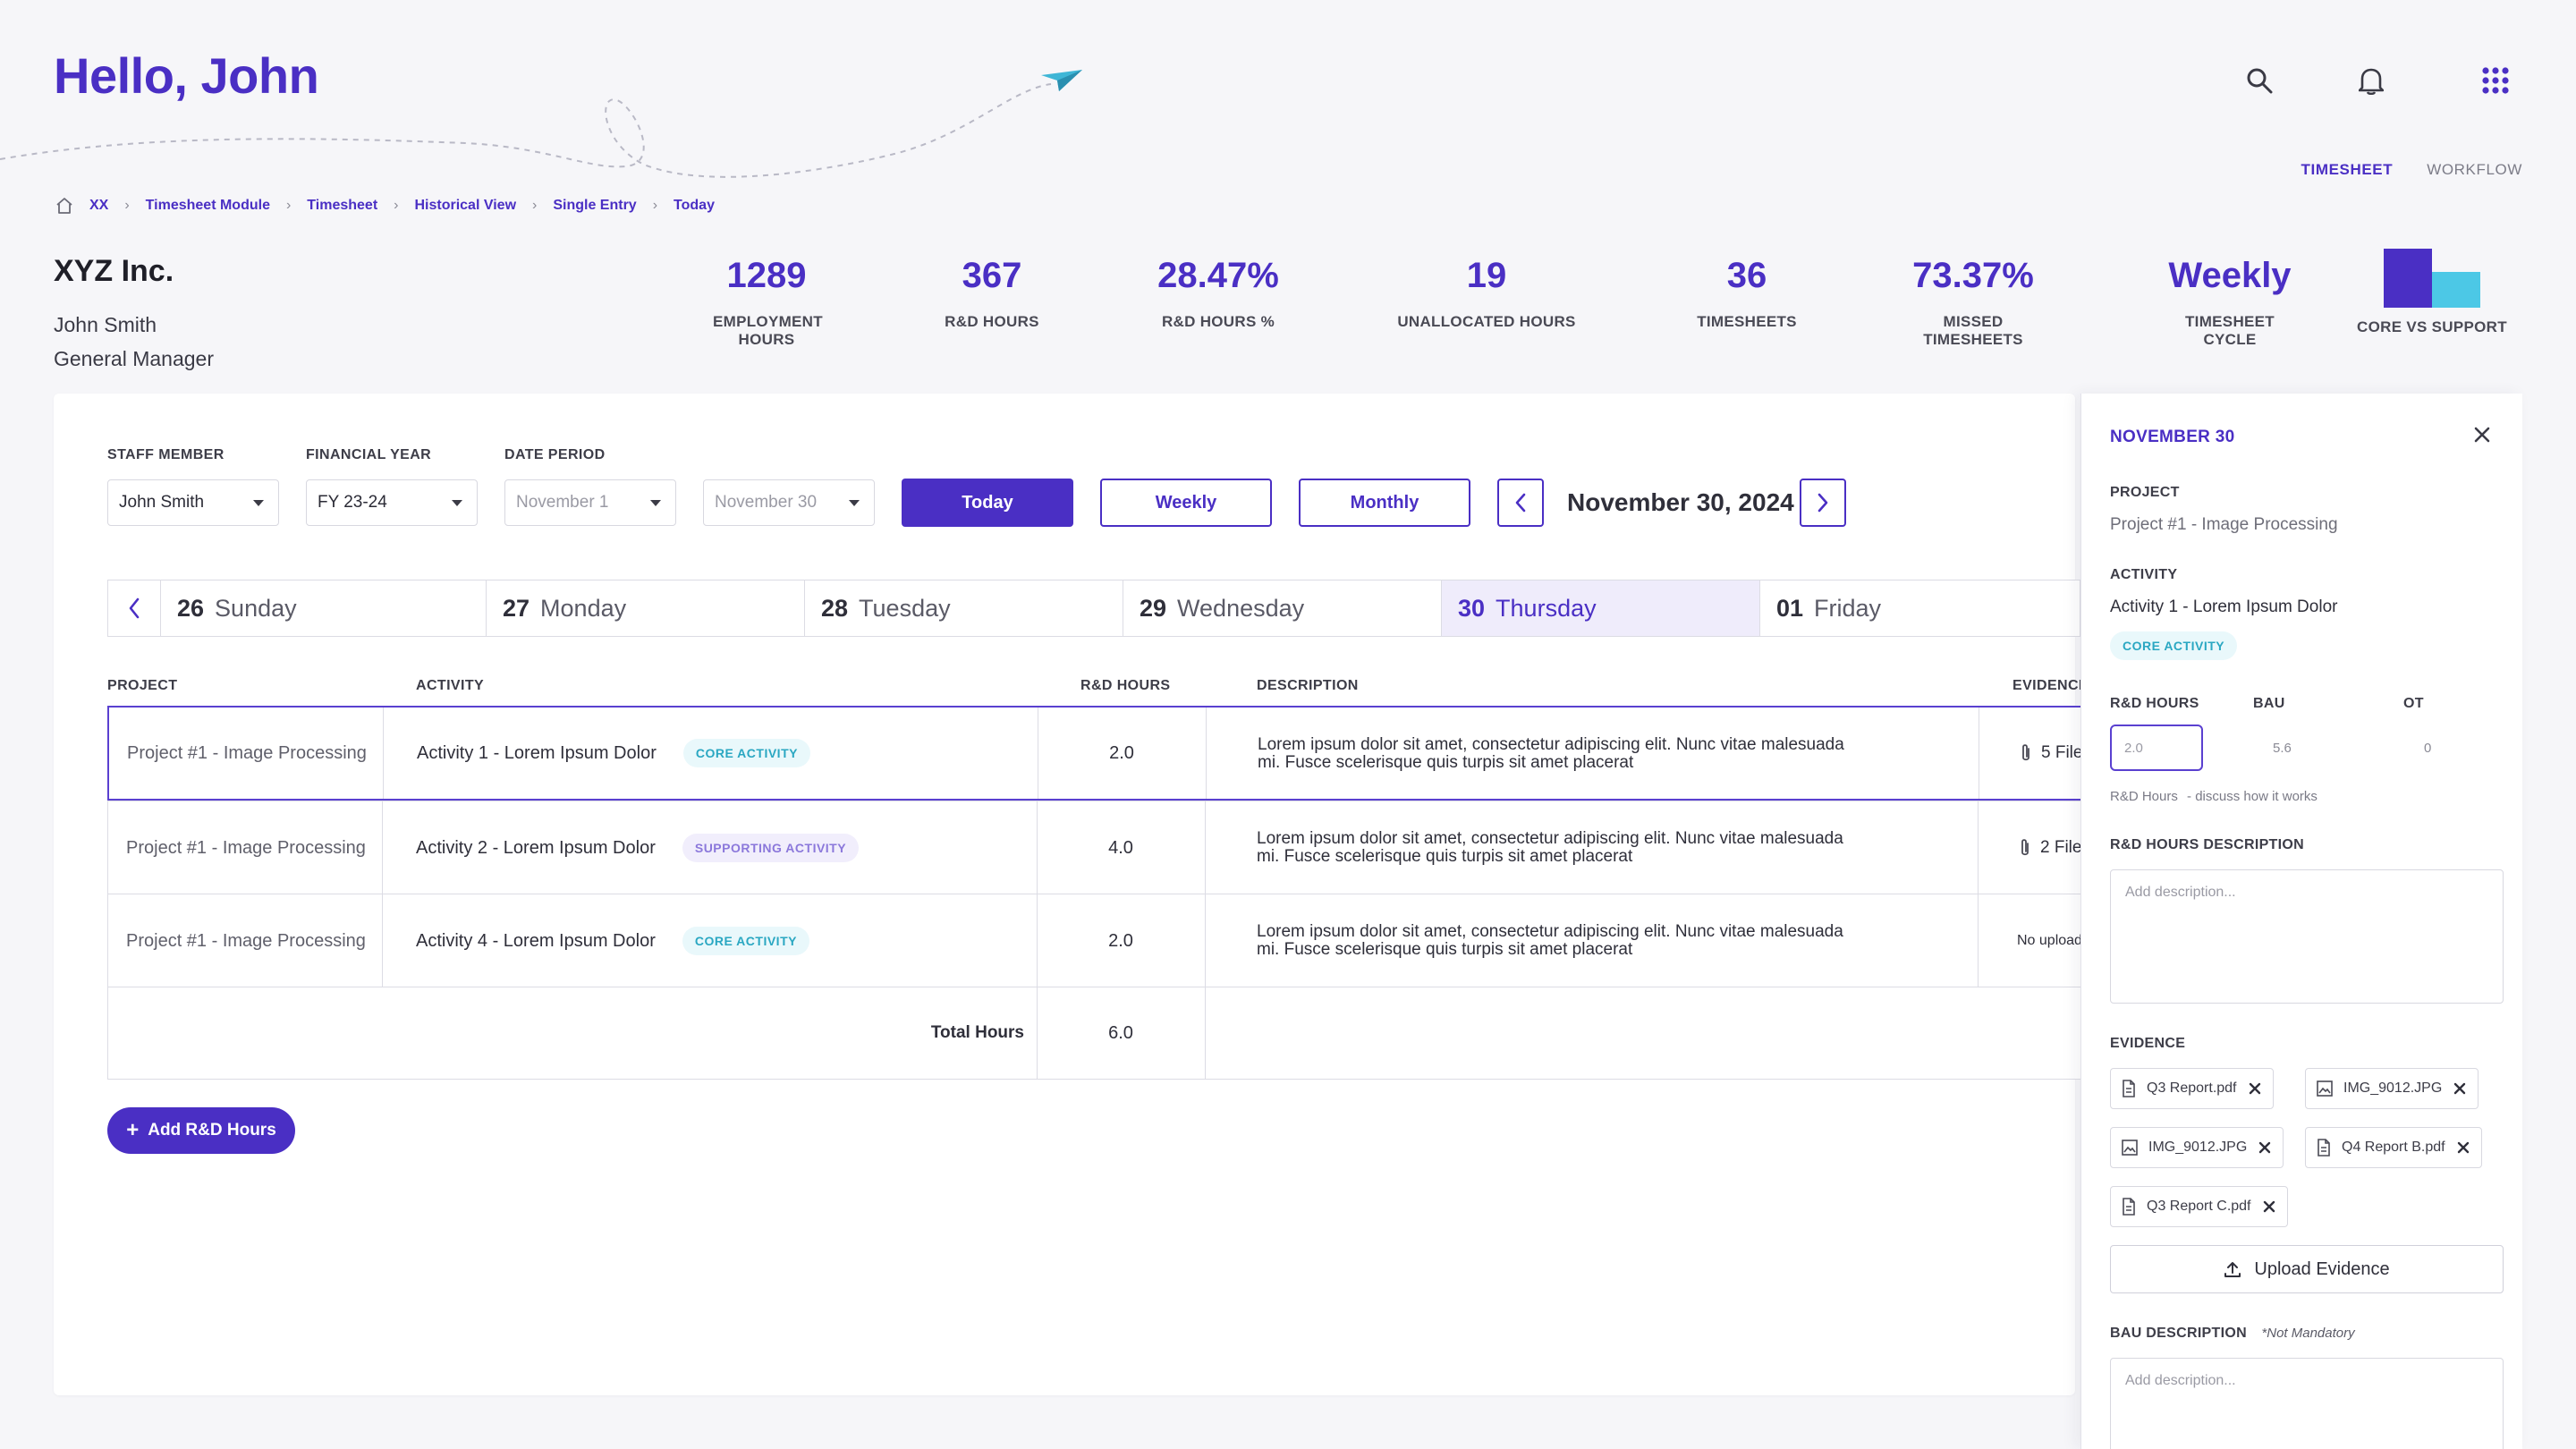 Image resolution: width=2576 pixels, height=1449 pixels. What do you see at coordinates (323, 608) in the screenshot?
I see `day-sunday: 26 Sunday` at bounding box center [323, 608].